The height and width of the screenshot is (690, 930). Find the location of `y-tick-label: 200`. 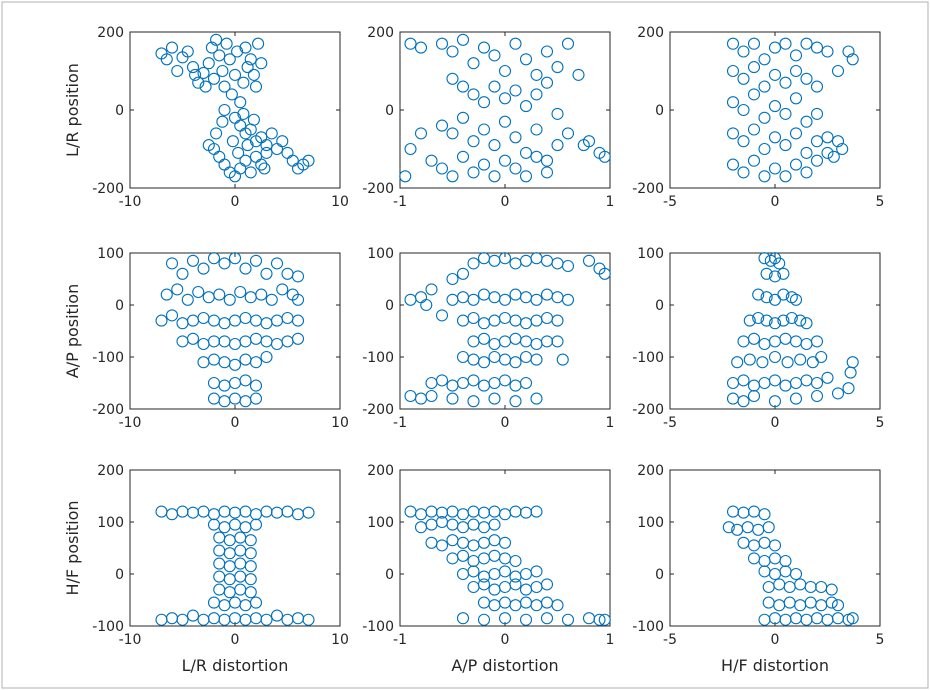

y-tick-label: 200 is located at coordinates (110, 33).